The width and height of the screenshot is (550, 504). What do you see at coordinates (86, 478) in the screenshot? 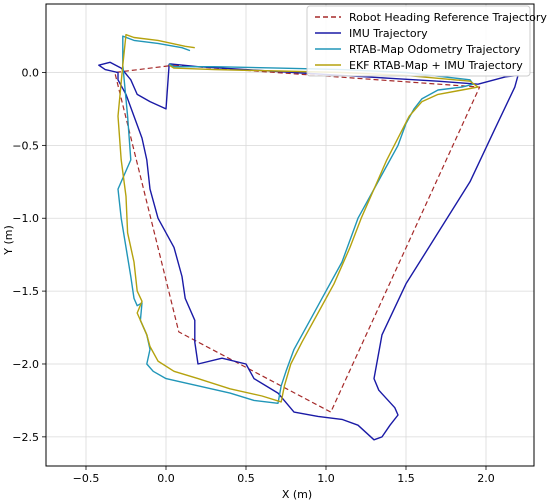
I see `x-tick-label: −0.5` at bounding box center [86, 478].